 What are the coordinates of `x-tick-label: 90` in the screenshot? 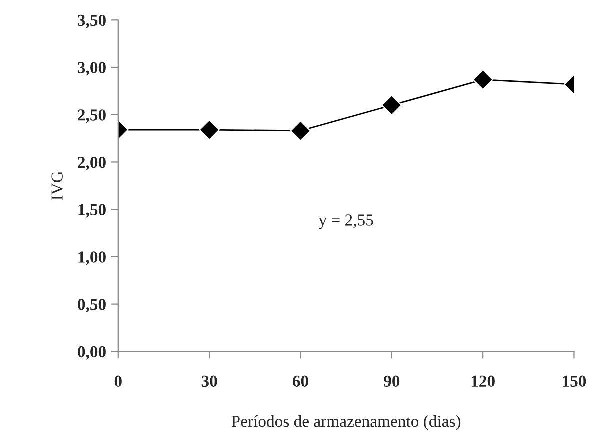 It's located at (392, 382).